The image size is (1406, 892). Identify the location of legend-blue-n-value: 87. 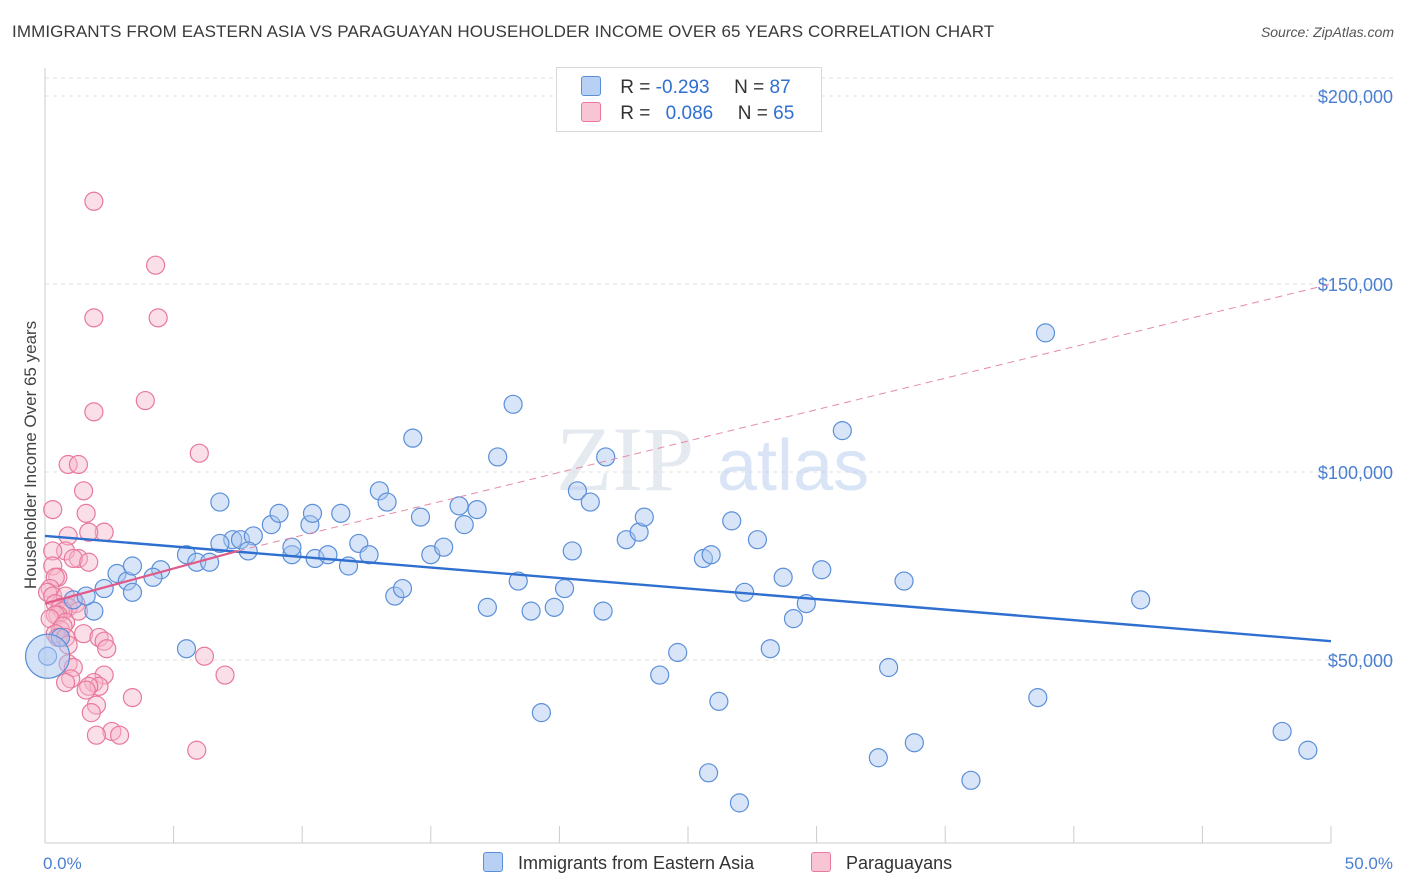
(780, 87).